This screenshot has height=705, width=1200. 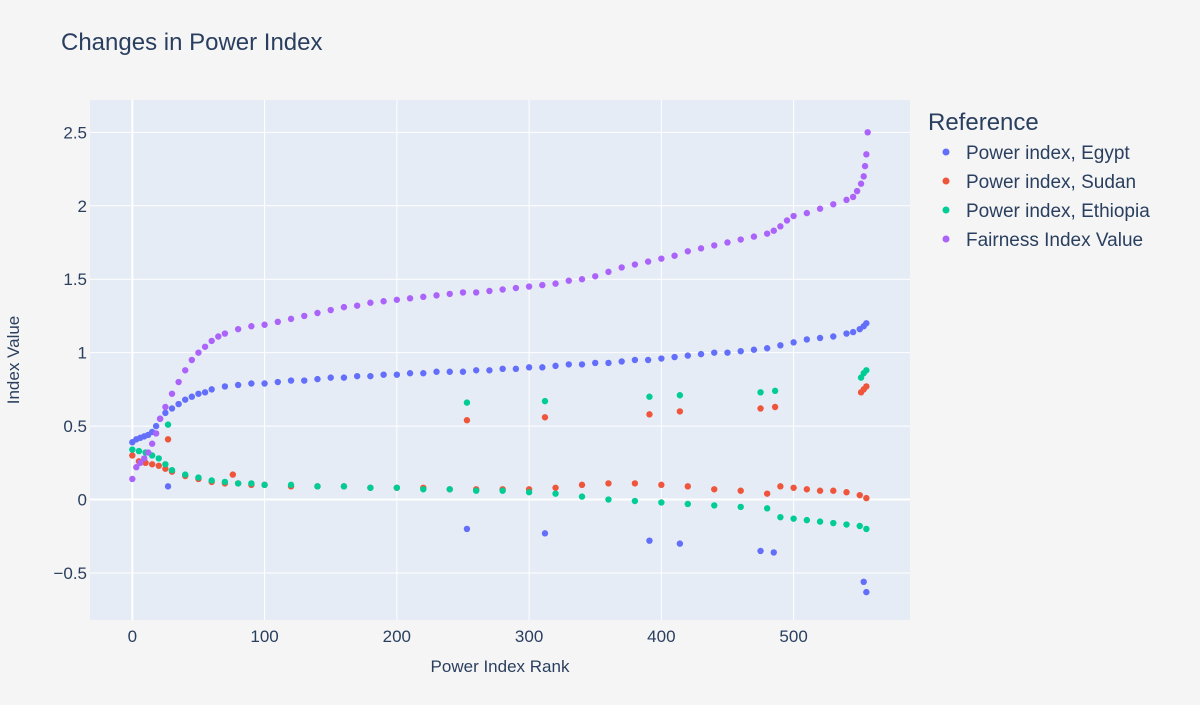 I want to click on legend-item-power-index-egypt: Power index, Egypt, so click(x=1036, y=153).